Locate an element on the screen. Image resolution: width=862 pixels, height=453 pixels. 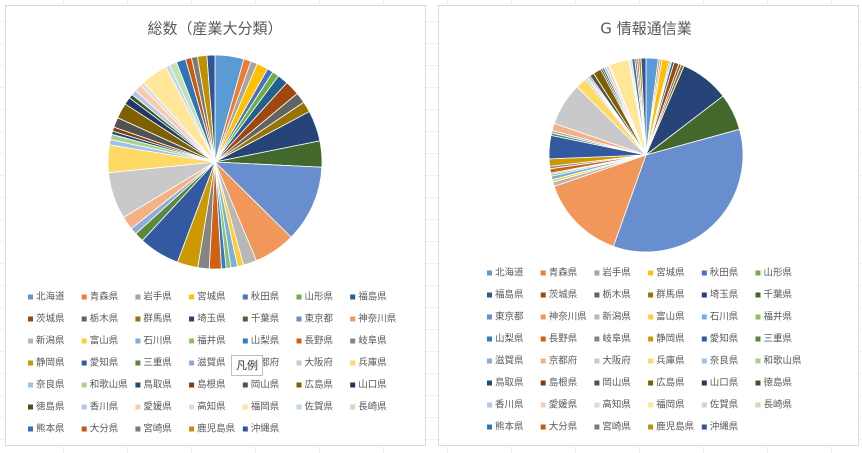
legend-label: 栃木県 is located at coordinates (104, 319).